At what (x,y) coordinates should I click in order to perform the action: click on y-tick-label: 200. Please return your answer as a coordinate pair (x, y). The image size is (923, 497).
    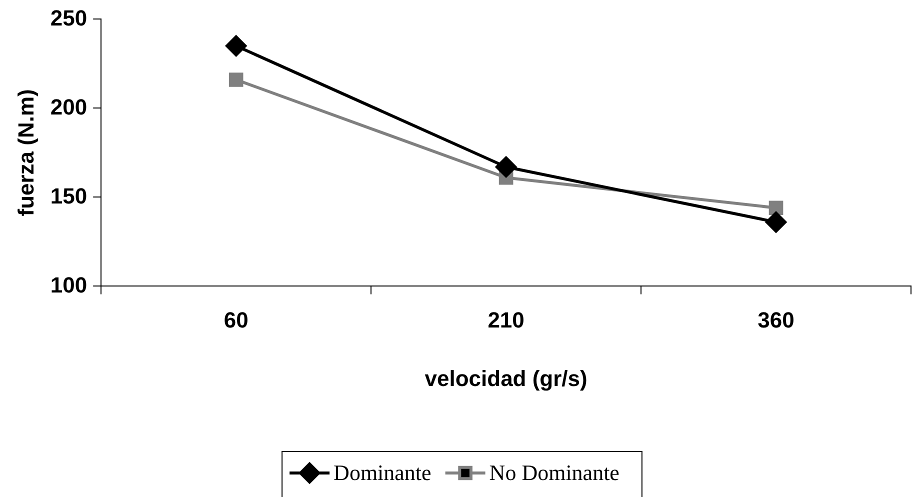
    Looking at the image, I should click on (69, 107).